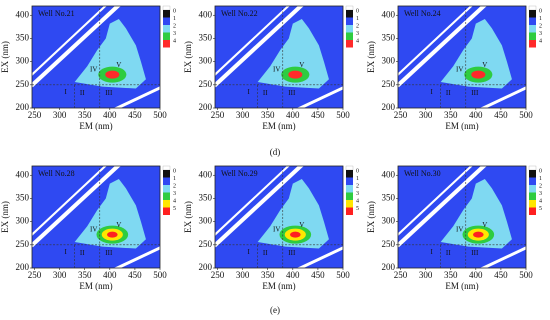 This screenshot has height=320, width=550. Describe the element at coordinates (478, 74) in the screenshot. I see `level-area` at that location.